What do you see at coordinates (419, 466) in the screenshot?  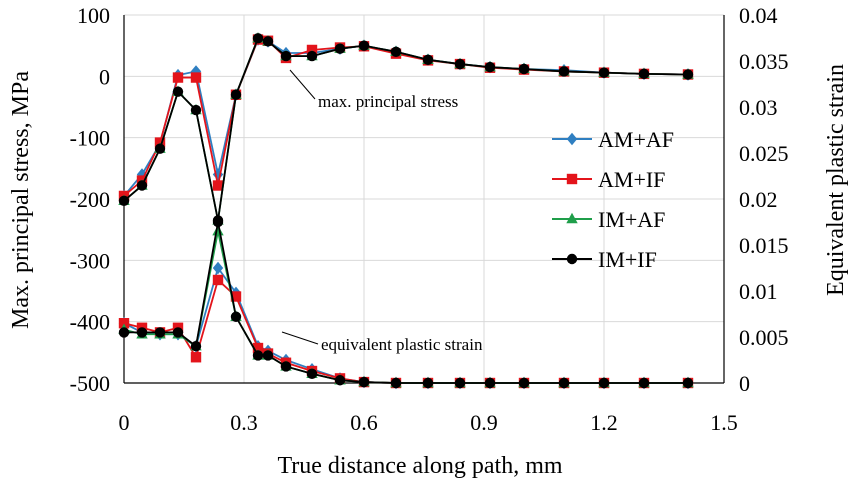 I see `x-axis-label: True distance along path, mm` at bounding box center [419, 466].